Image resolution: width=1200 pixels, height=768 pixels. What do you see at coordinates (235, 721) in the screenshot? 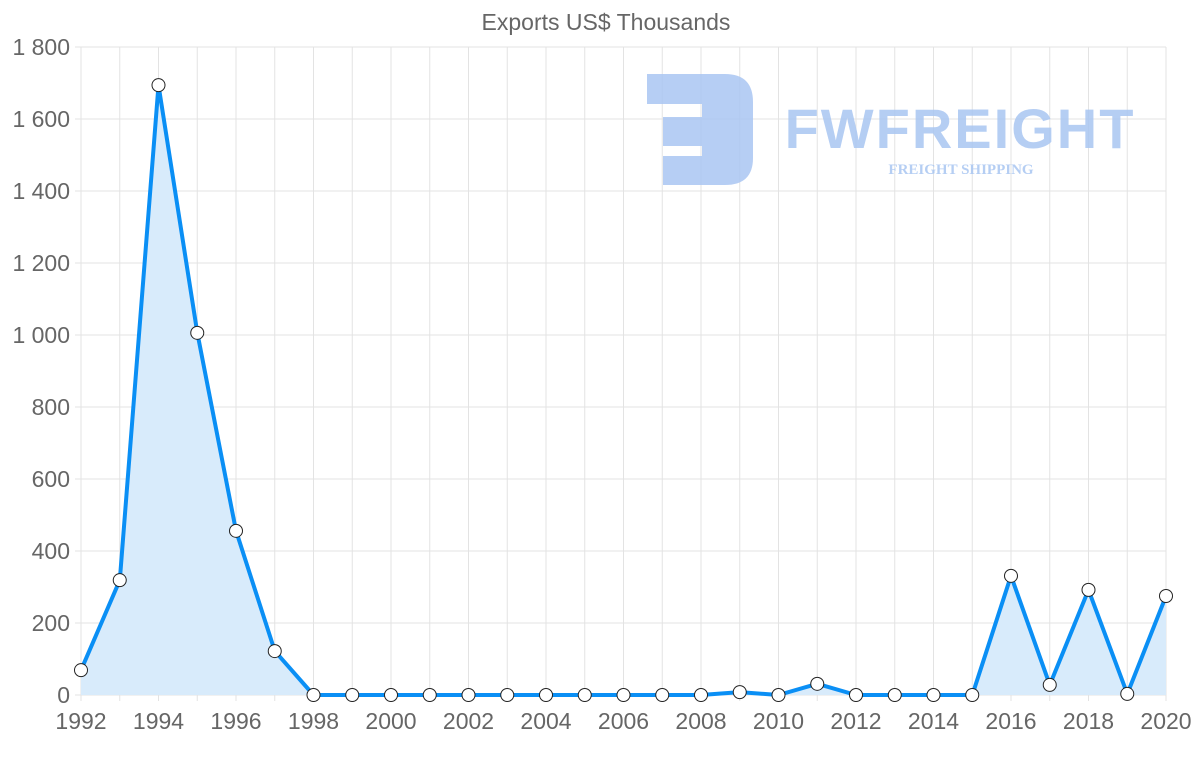
I see `x-tick-label: 1996` at bounding box center [235, 721].